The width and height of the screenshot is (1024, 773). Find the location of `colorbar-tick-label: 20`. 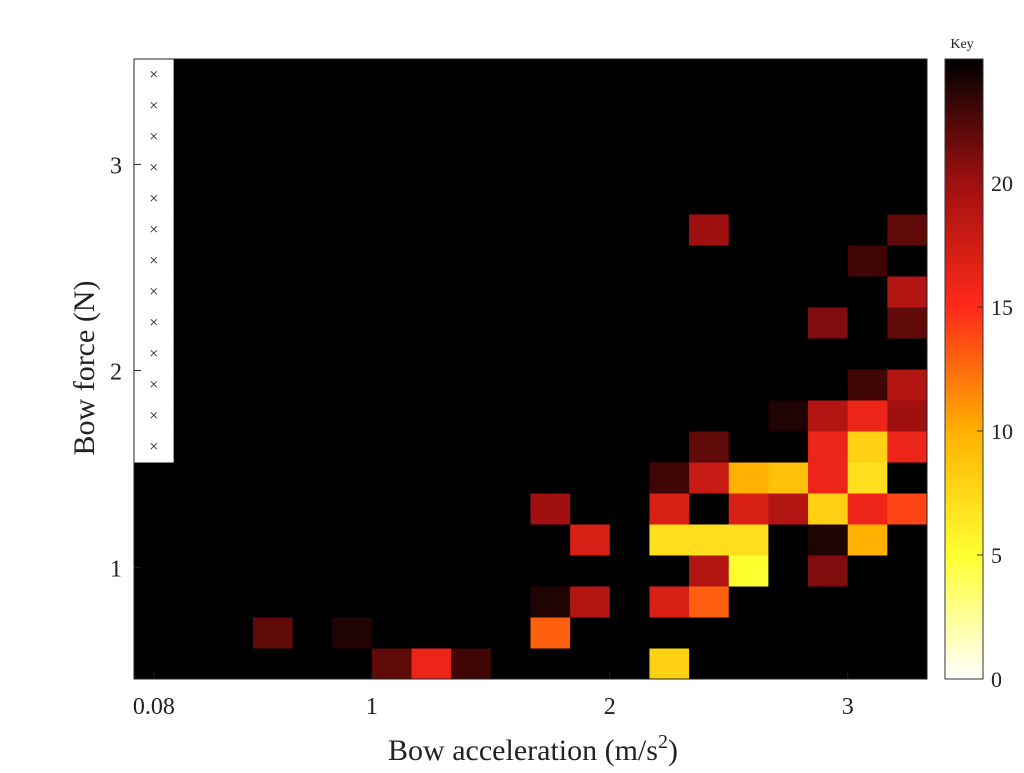

colorbar-tick-label: 20 is located at coordinates (1002, 183).